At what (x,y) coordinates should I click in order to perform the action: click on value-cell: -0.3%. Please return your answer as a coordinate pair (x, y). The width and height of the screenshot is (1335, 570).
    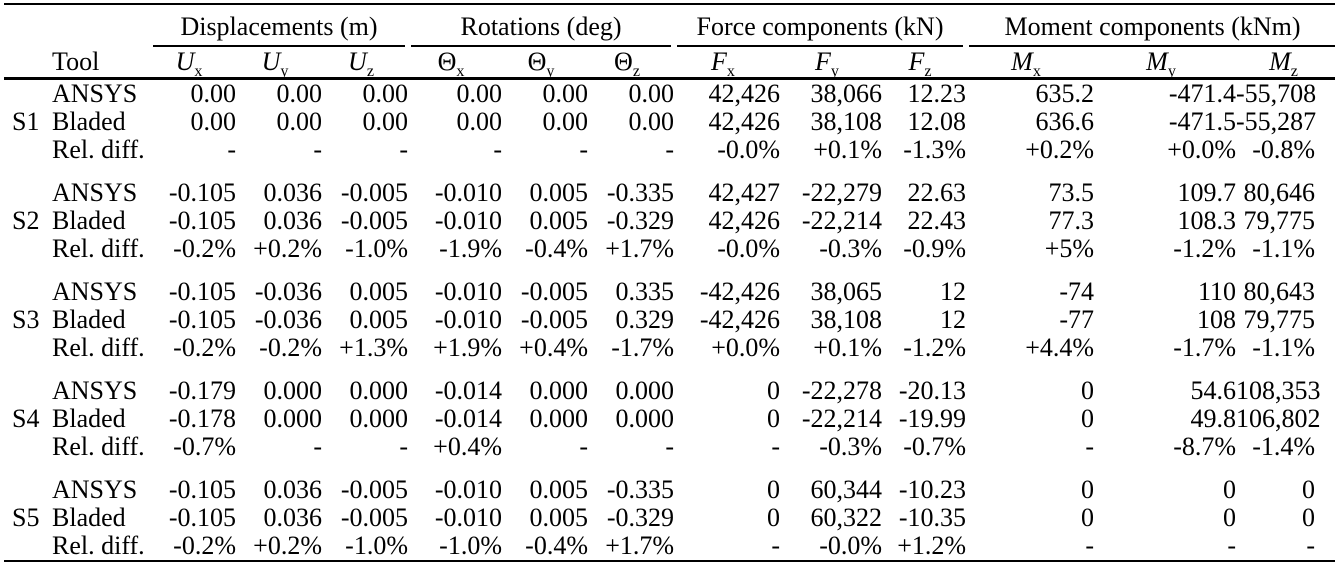
    Looking at the image, I should click on (851, 248).